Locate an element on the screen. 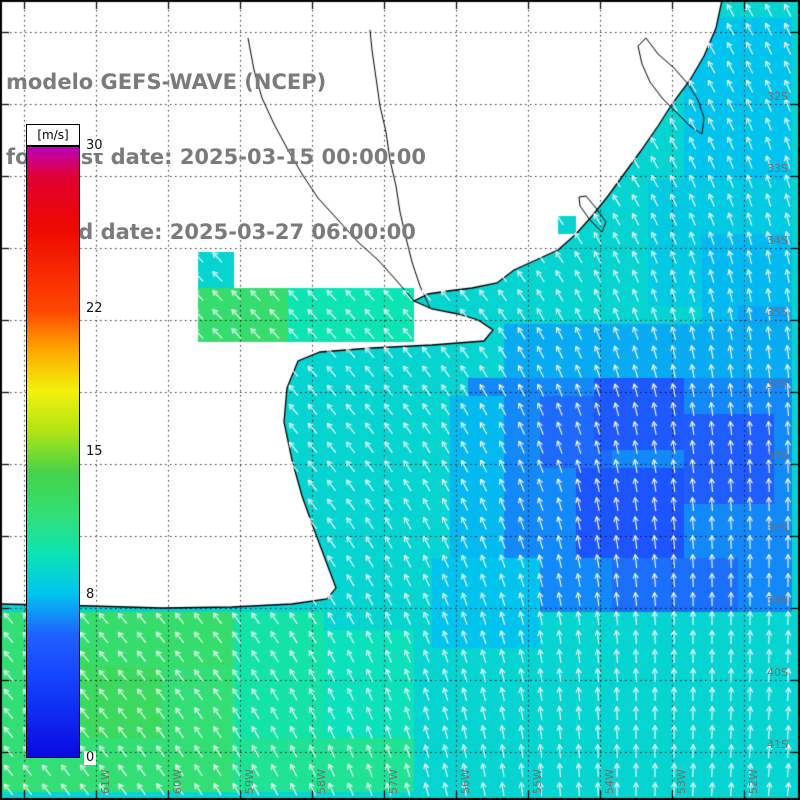  colorbar-gradient-fill is located at coordinates (53, 452).